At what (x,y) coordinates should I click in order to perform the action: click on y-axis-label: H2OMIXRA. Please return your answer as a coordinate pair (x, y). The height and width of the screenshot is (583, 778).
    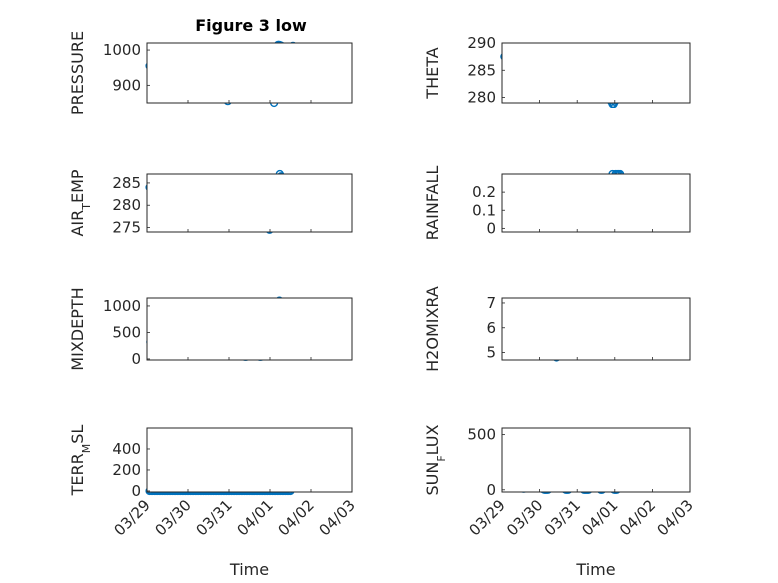
    Looking at the image, I should click on (432, 329).